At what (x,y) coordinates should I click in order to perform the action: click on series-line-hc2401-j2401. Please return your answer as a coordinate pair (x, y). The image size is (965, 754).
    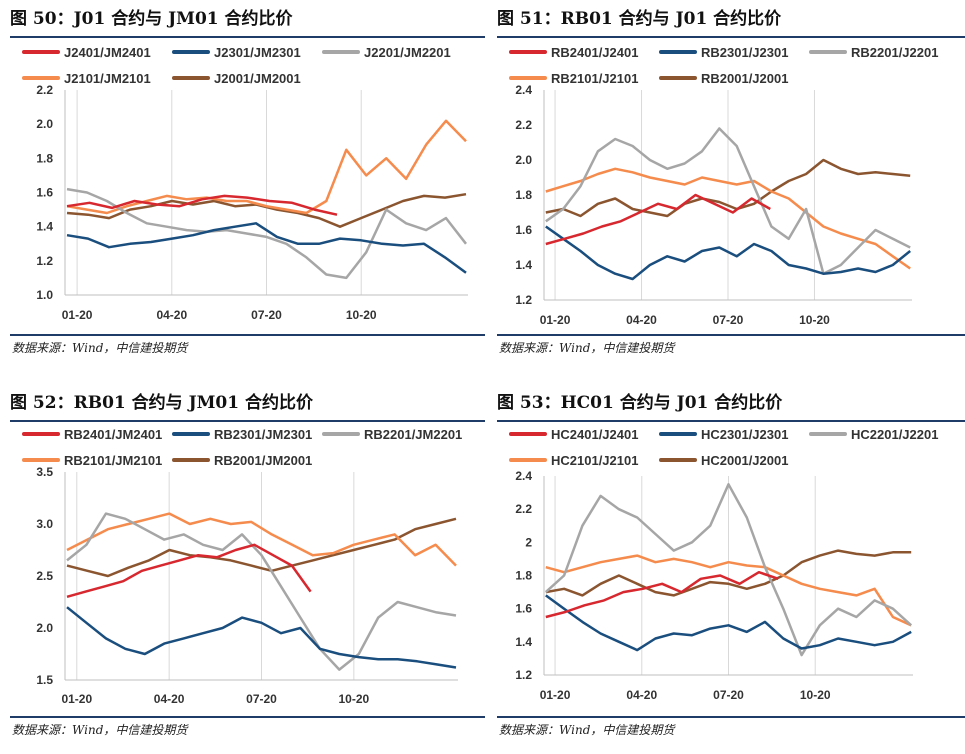
    Looking at the image, I should click on (662, 594).